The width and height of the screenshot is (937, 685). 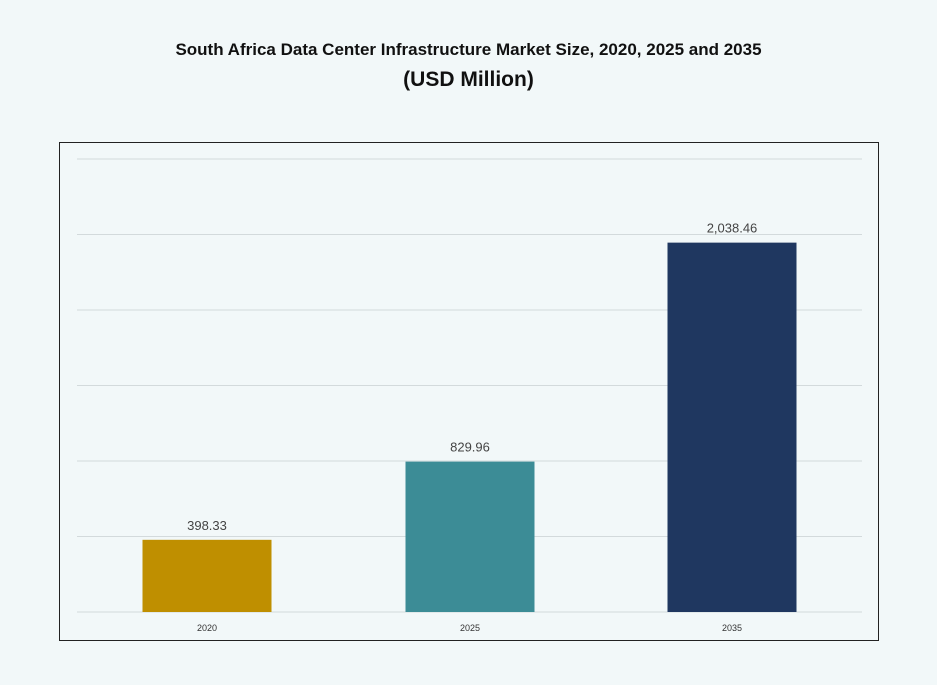 I want to click on chart-subtitle: (USD Million), so click(x=468, y=79).